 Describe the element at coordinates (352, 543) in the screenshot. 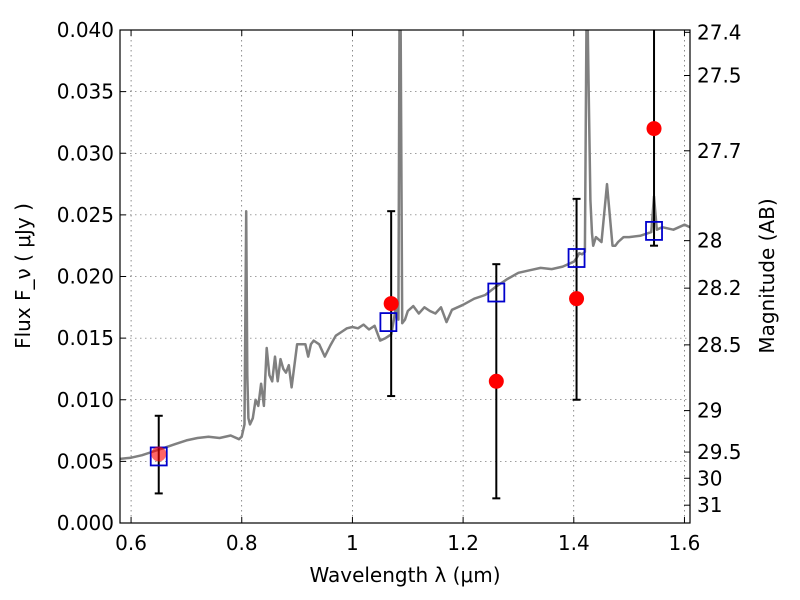

I see `x-tick-label: 1` at that location.